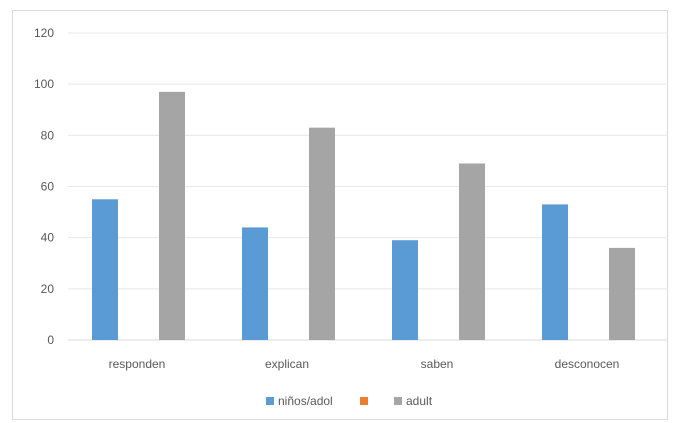 This screenshot has width=674, height=423. What do you see at coordinates (172, 215) in the screenshot?
I see `bar-adult-responden` at bounding box center [172, 215].